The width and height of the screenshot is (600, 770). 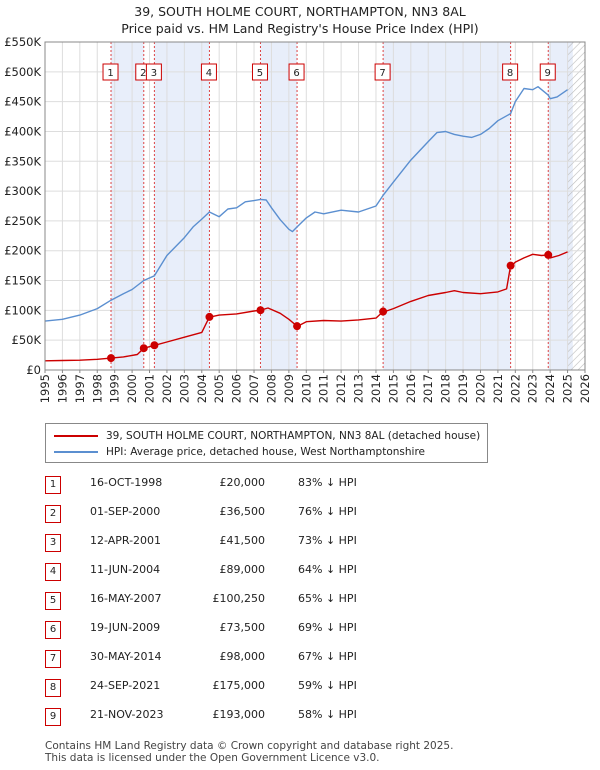 I want to click on sale-number: 2, so click(x=53, y=514).